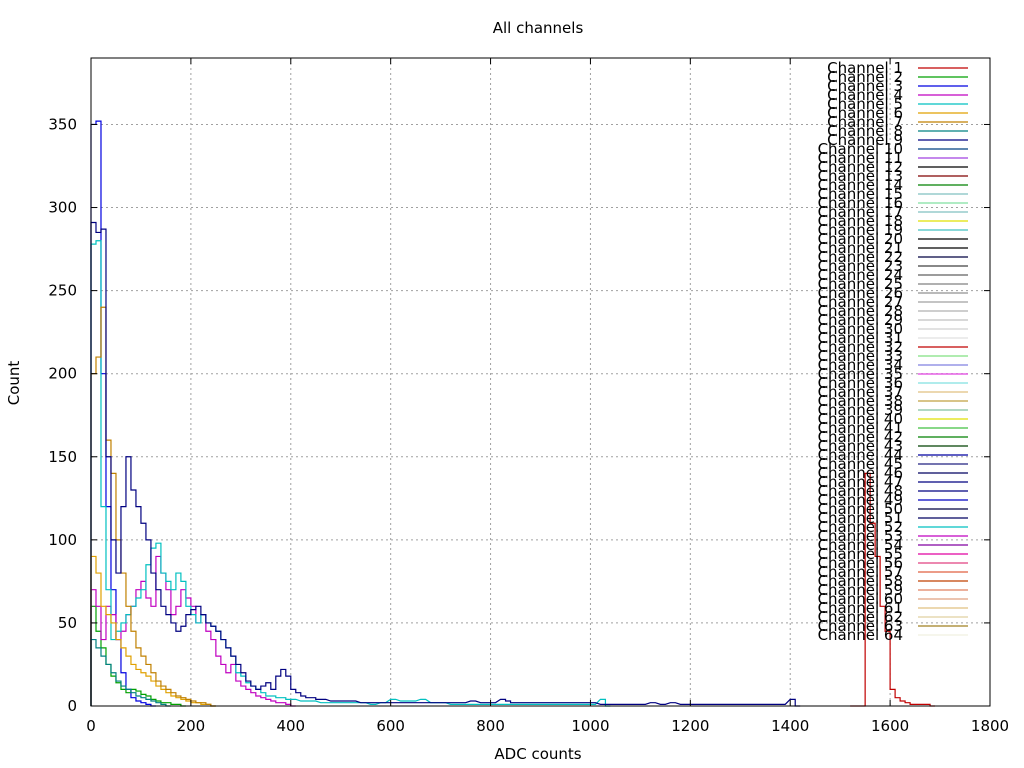 The width and height of the screenshot is (1024, 768). I want to click on legend-label: Channel 53, so click(860, 536).